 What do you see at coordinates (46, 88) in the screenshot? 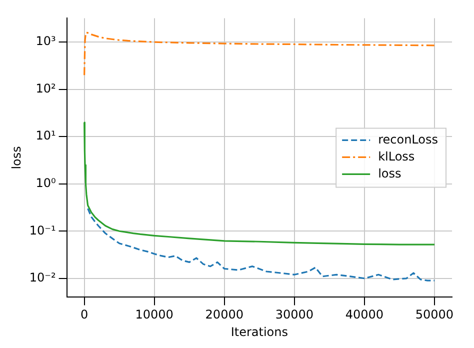
I see `y-tick-label: 10²` at bounding box center [46, 88].